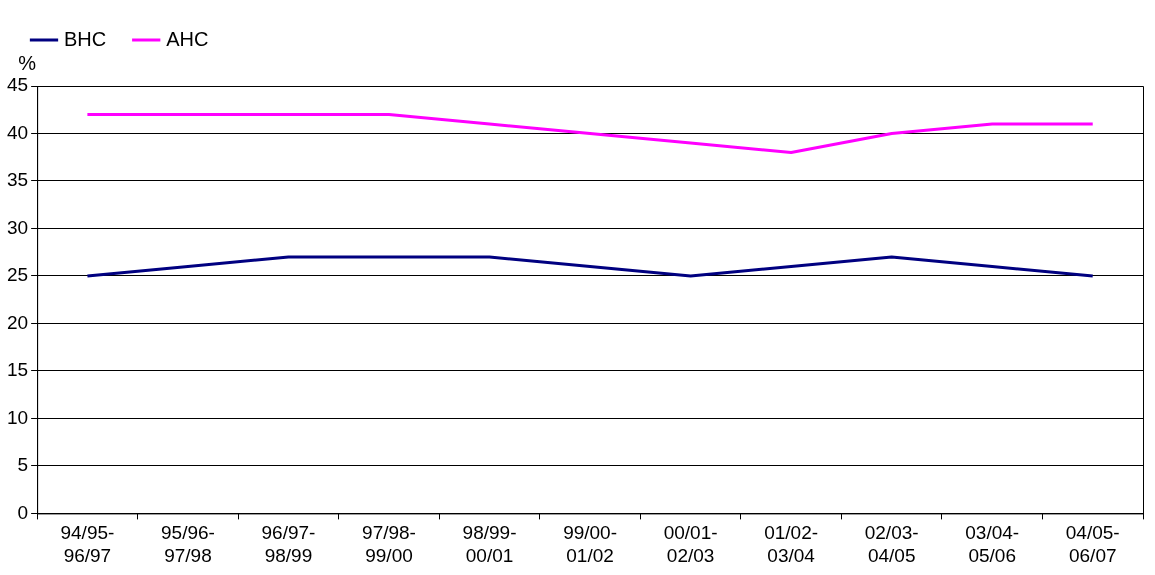  Describe the element at coordinates (27, 62) in the screenshot. I see `y-axis-title: %` at that location.